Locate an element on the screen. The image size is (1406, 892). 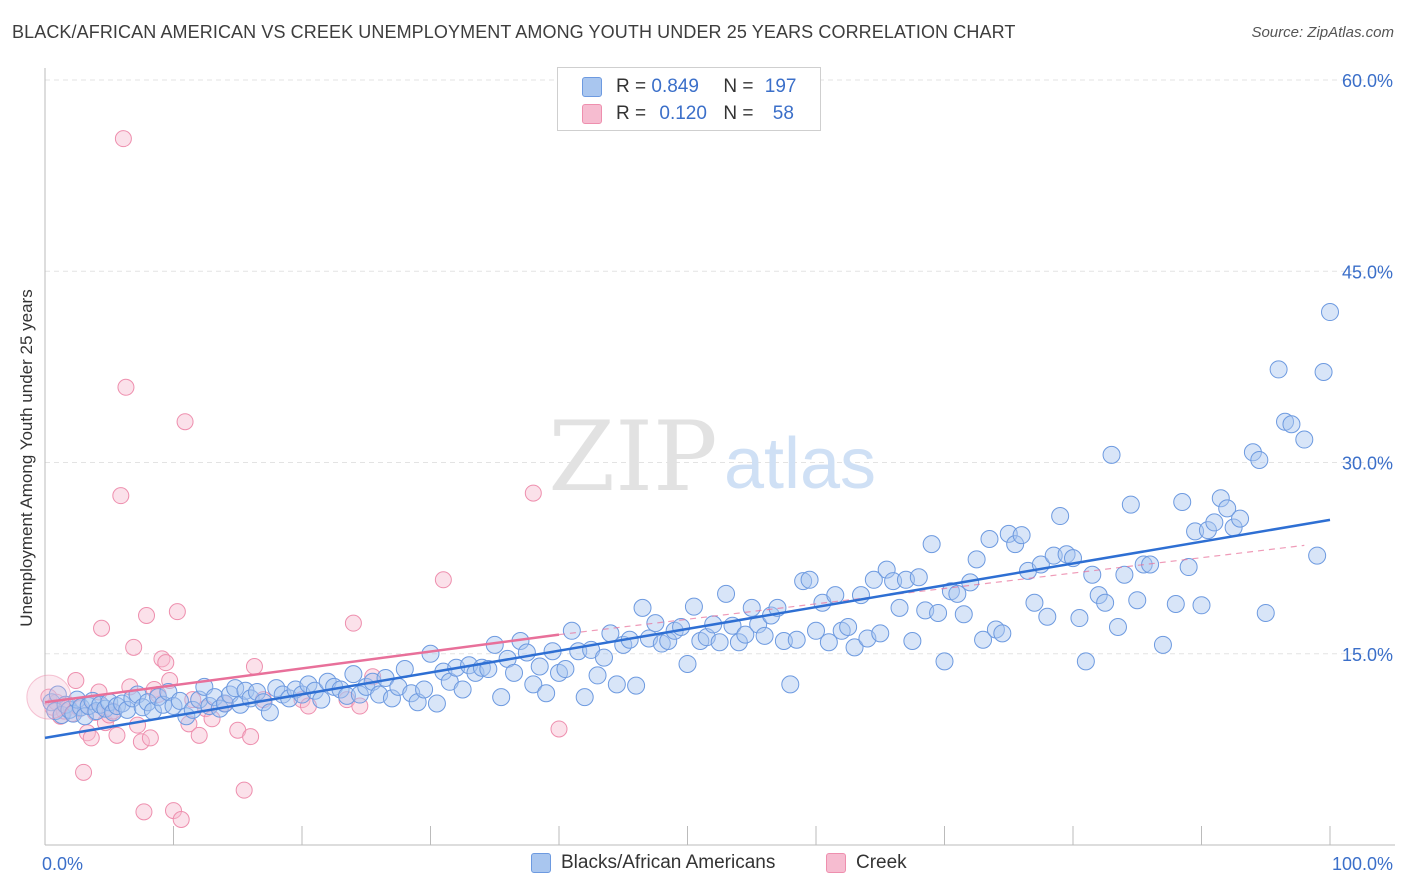
legend-n-label: N = is located at coordinates (741, 113).